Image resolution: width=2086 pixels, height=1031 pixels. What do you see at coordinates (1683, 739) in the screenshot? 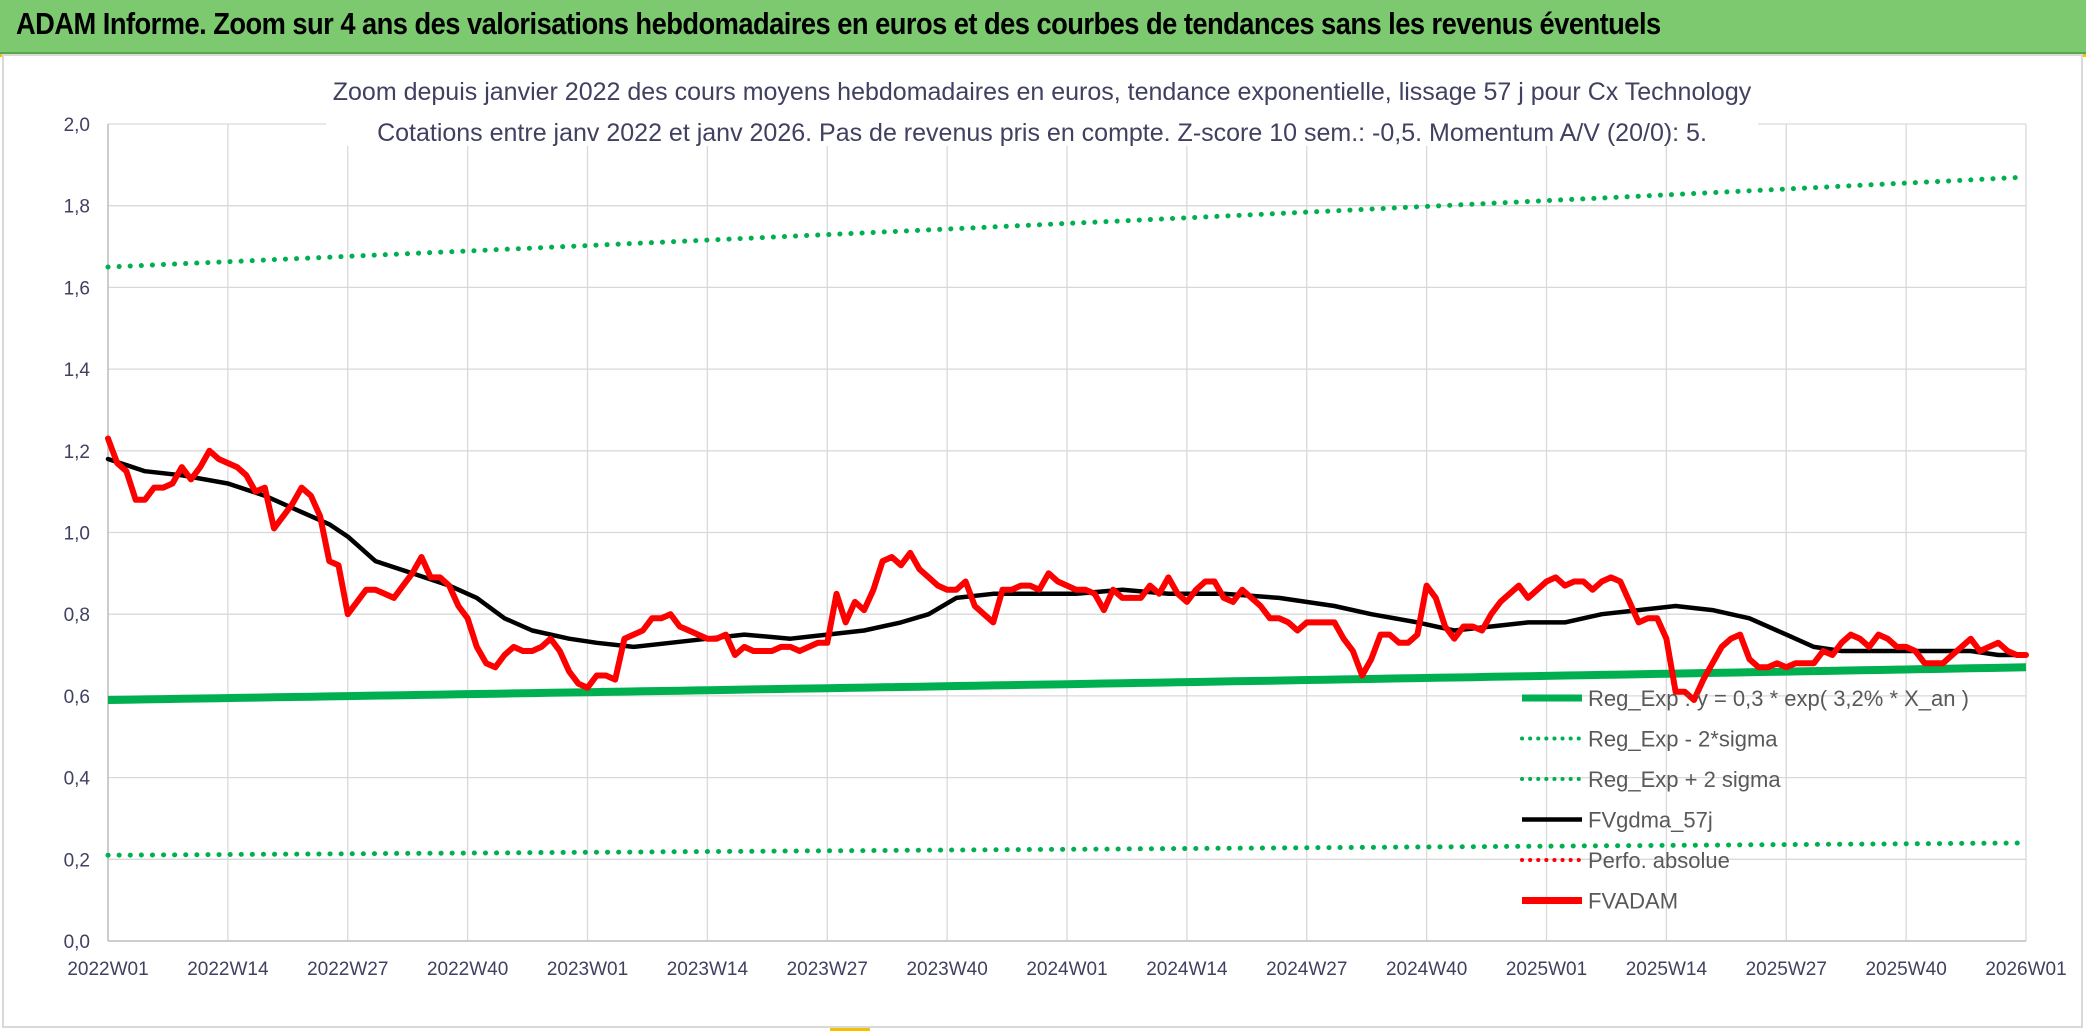
I see `legend-label: Reg_Exp - 2*sigma` at bounding box center [1683, 739].